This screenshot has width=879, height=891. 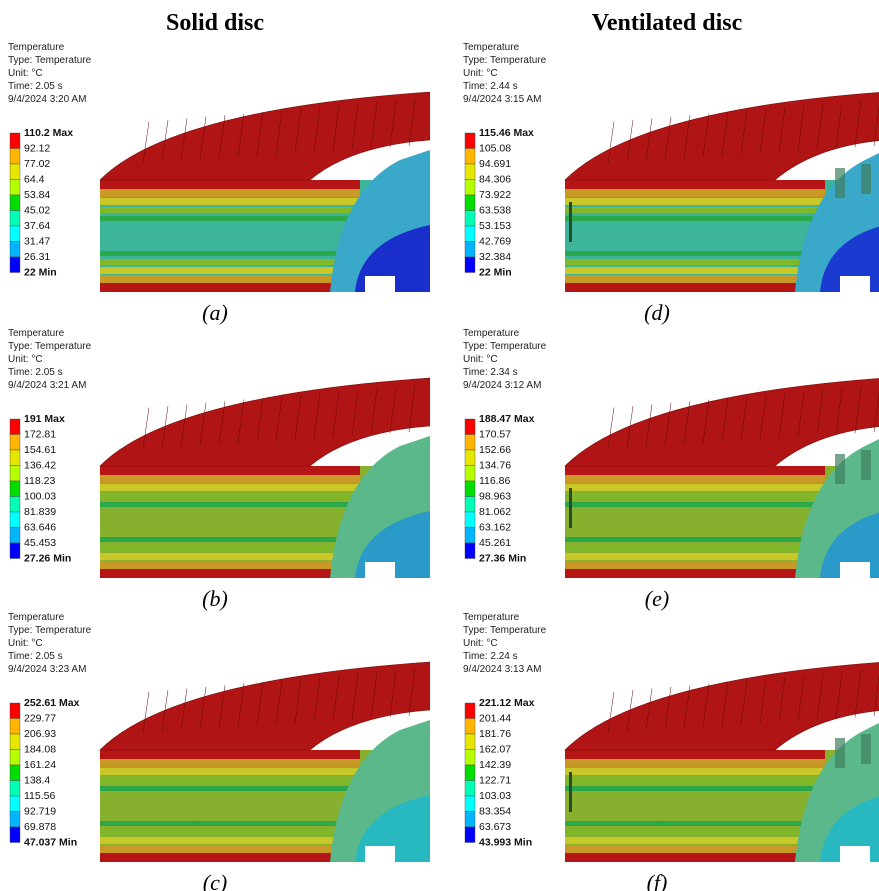 I want to click on result-info: 9/4/2024 3:20 AM, so click(x=47, y=99).